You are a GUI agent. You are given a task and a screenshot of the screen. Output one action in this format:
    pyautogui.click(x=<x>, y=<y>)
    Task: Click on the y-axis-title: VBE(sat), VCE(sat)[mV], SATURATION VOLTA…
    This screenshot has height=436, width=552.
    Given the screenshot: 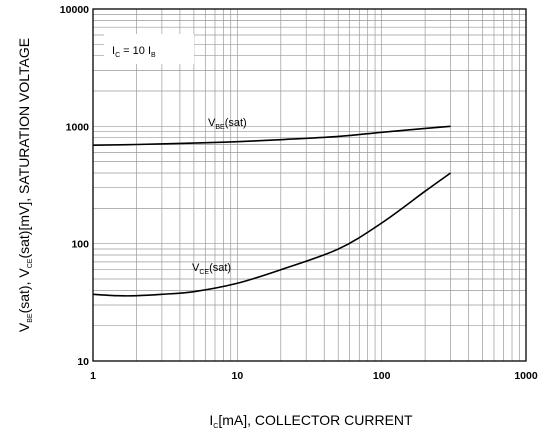 What is the action you would take?
    pyautogui.click(x=25, y=185)
    